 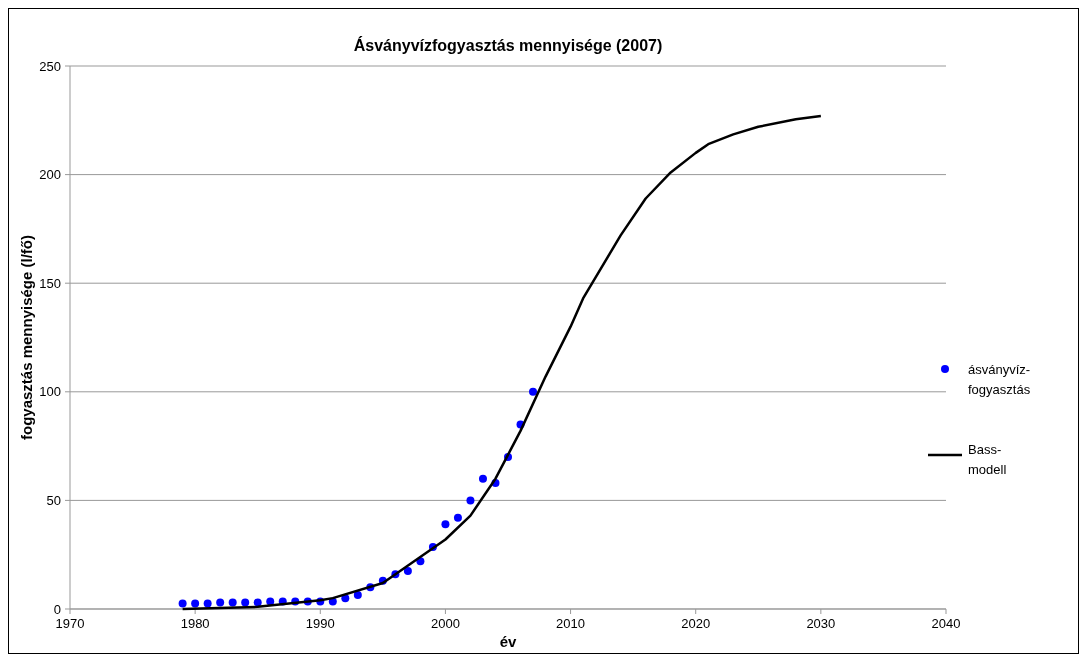 What do you see at coordinates (53, 500) in the screenshot?
I see `y-tick-label: 50` at bounding box center [53, 500].